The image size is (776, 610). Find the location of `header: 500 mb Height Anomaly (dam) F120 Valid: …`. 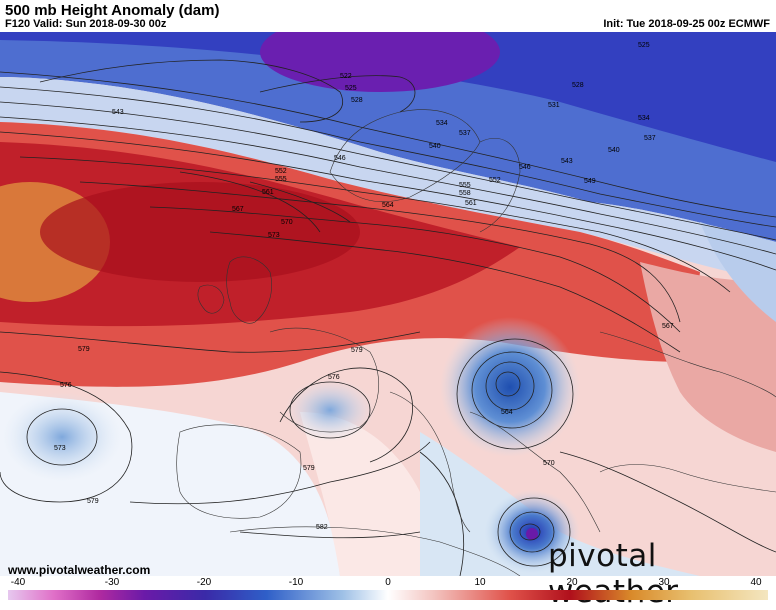

header: 500 mb Height Anomaly (dam) F120 Valid: … is located at coordinates (388, 16).